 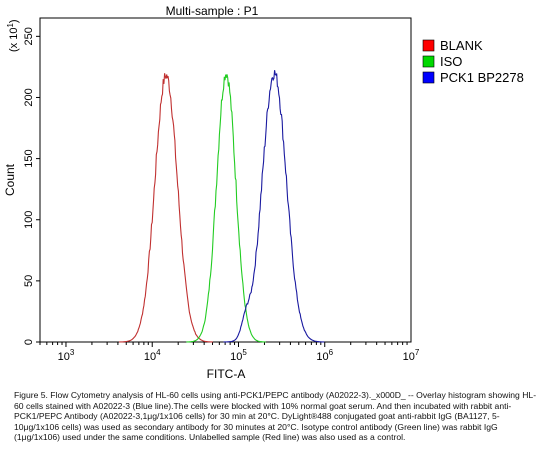 What do you see at coordinates (165, 208) in the screenshot?
I see `series-line-blank` at bounding box center [165, 208].